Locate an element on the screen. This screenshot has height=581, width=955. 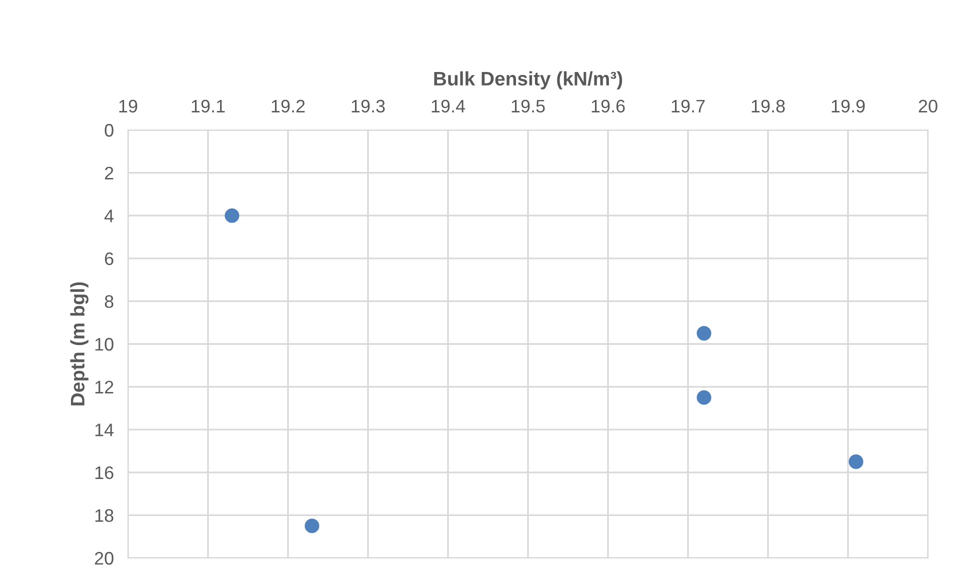
y-tick-label: 10 is located at coordinates (104, 344).